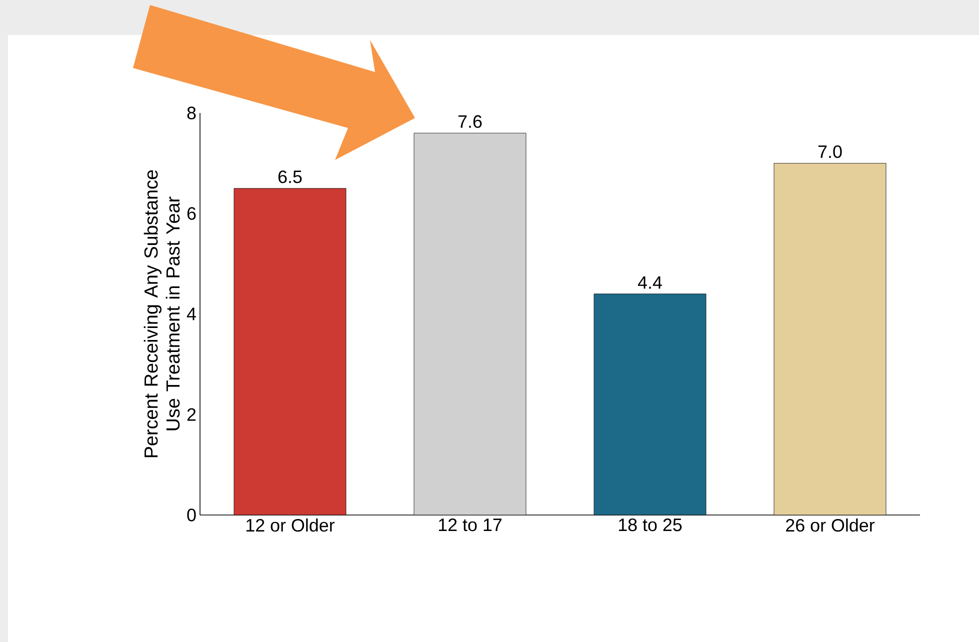 The image size is (979, 642). Describe the element at coordinates (191, 414) in the screenshot. I see `y-tick-label: 2` at that location.